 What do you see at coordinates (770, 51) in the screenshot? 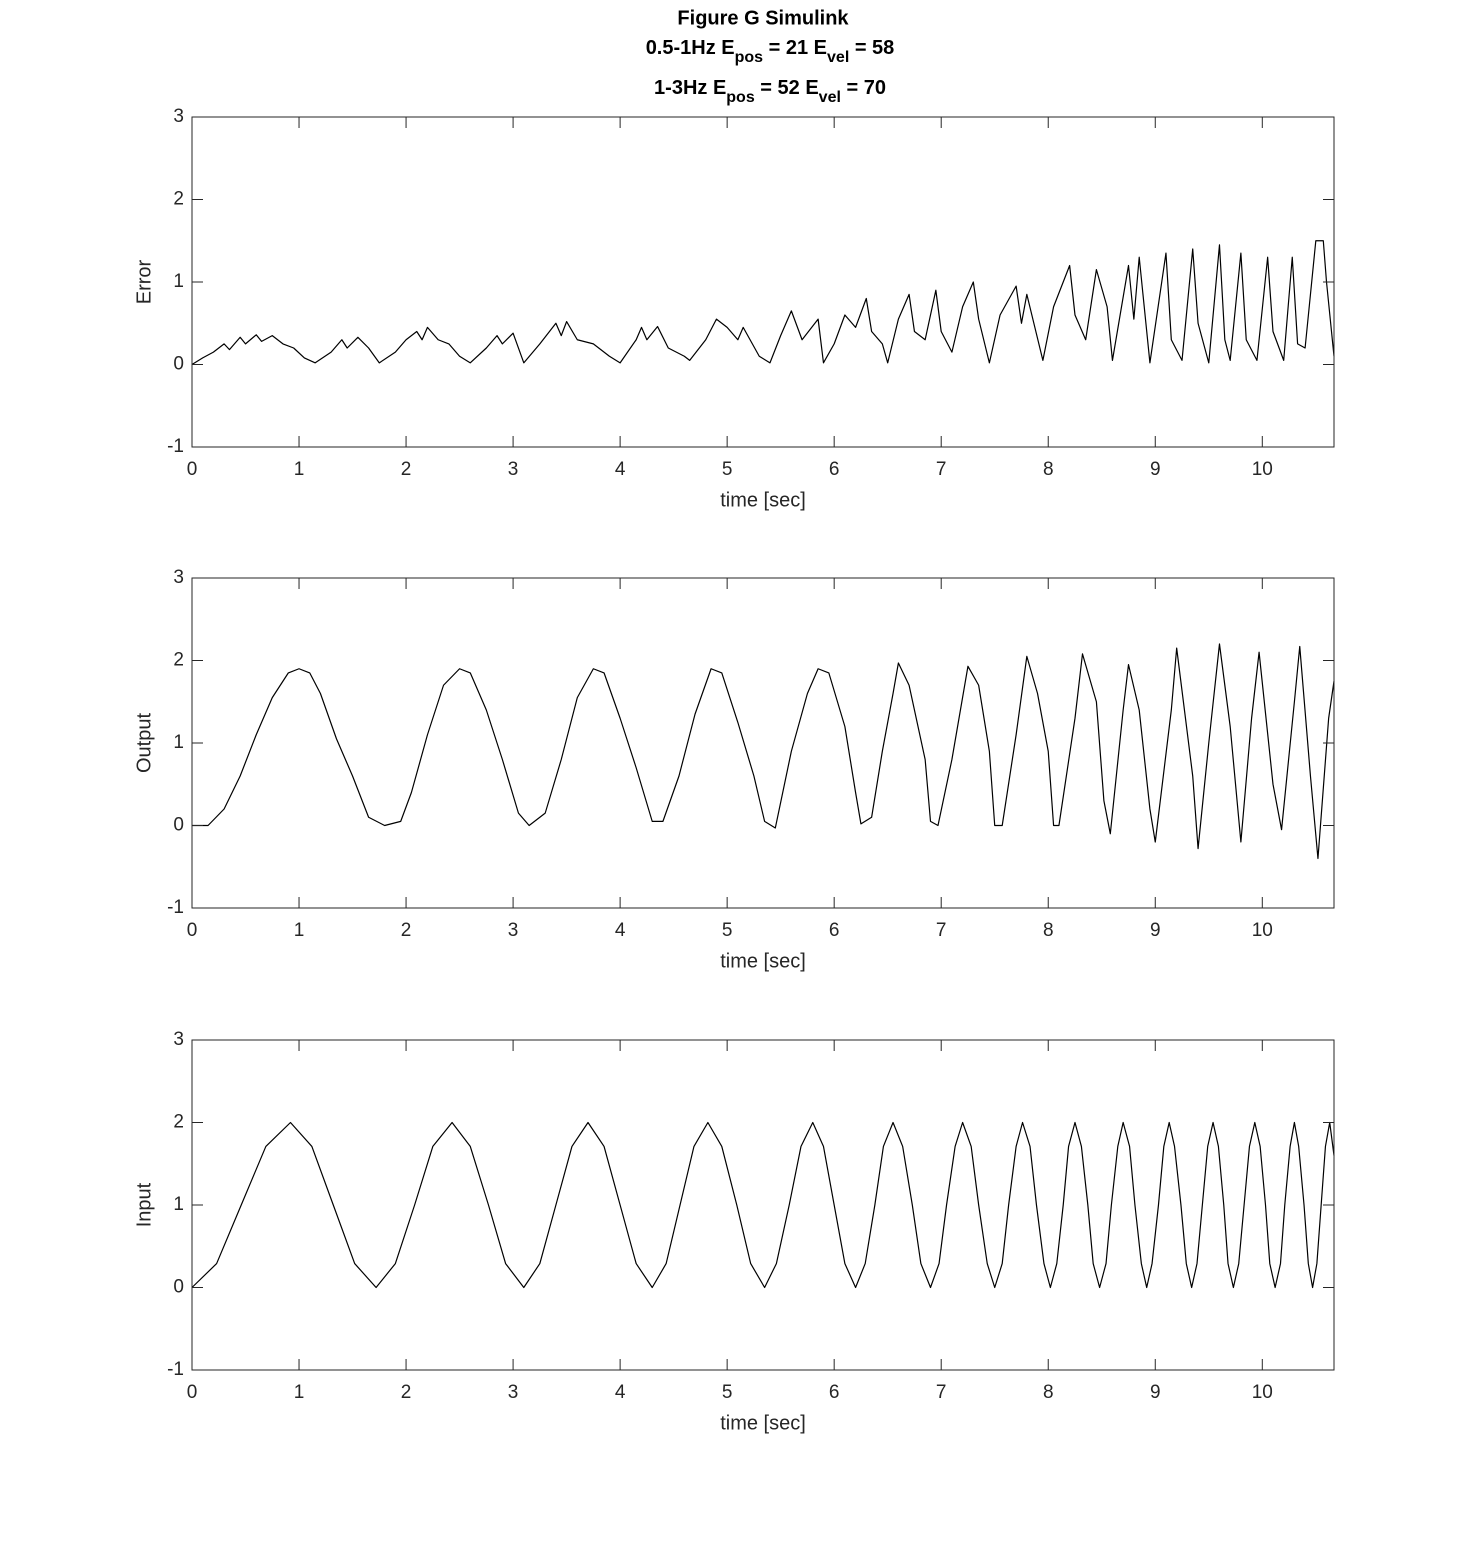
I see `chart-subtitle: 0.5-1Hz Epos = 21 Evel = 58` at bounding box center [770, 51].